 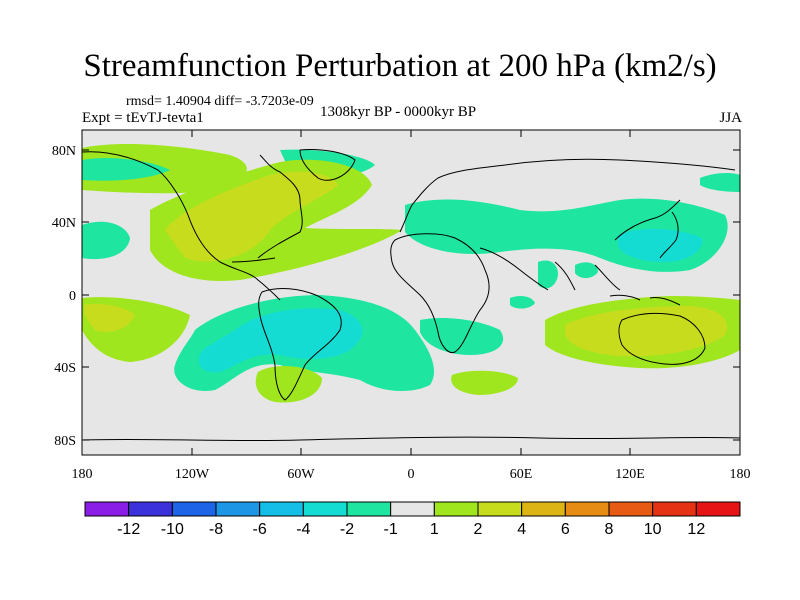 What do you see at coordinates (730, 118) in the screenshot?
I see `season-label: JJA` at bounding box center [730, 118].